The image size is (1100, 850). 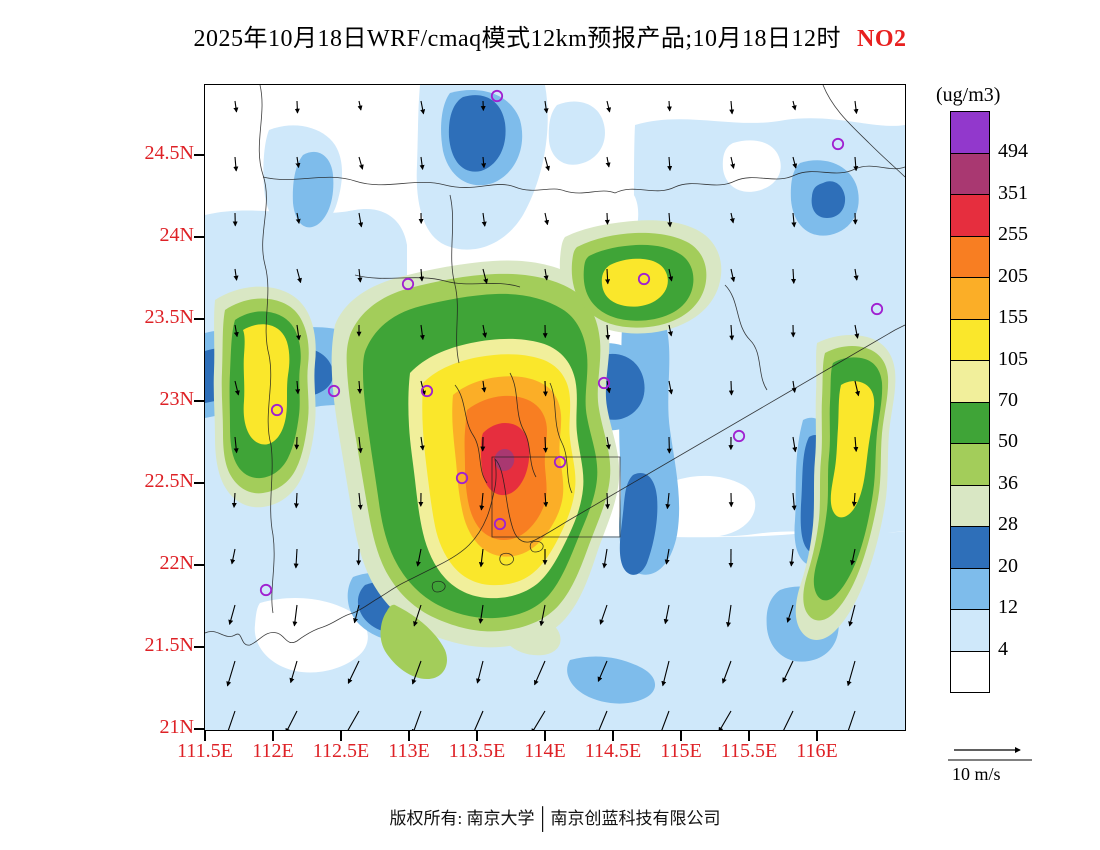 What do you see at coordinates (341, 751) in the screenshot?
I see `lon-axis-label: 112.5E` at bounding box center [341, 751].